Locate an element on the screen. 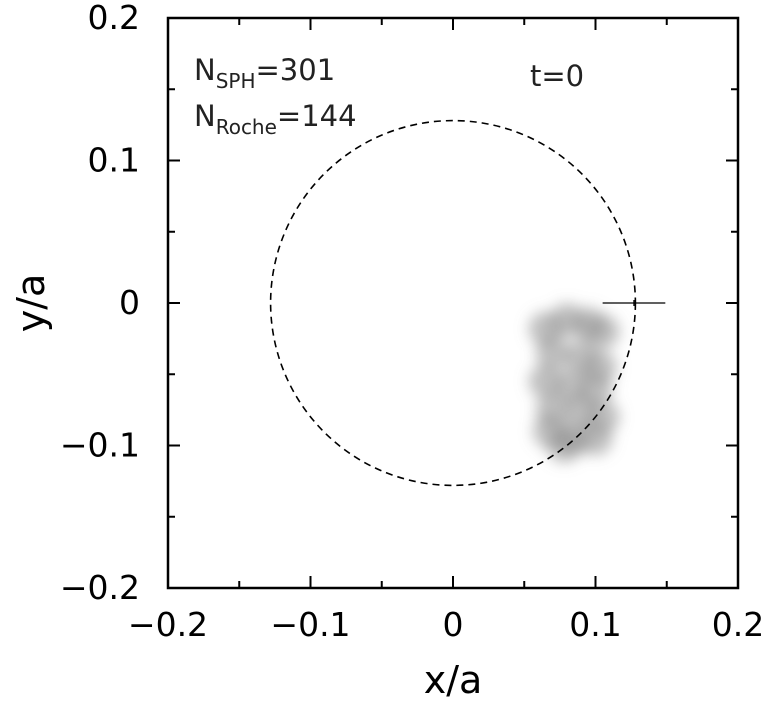 The height and width of the screenshot is (706, 771). particle-density-region is located at coordinates (574, 383).